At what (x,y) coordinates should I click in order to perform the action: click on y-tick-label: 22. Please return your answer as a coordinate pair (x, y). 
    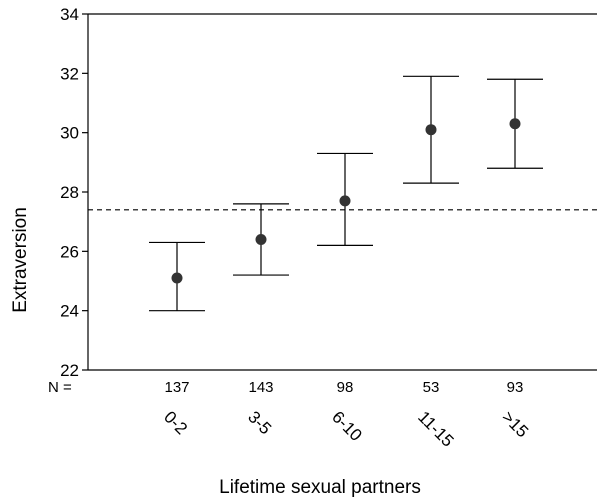
    Looking at the image, I should click on (69, 370).